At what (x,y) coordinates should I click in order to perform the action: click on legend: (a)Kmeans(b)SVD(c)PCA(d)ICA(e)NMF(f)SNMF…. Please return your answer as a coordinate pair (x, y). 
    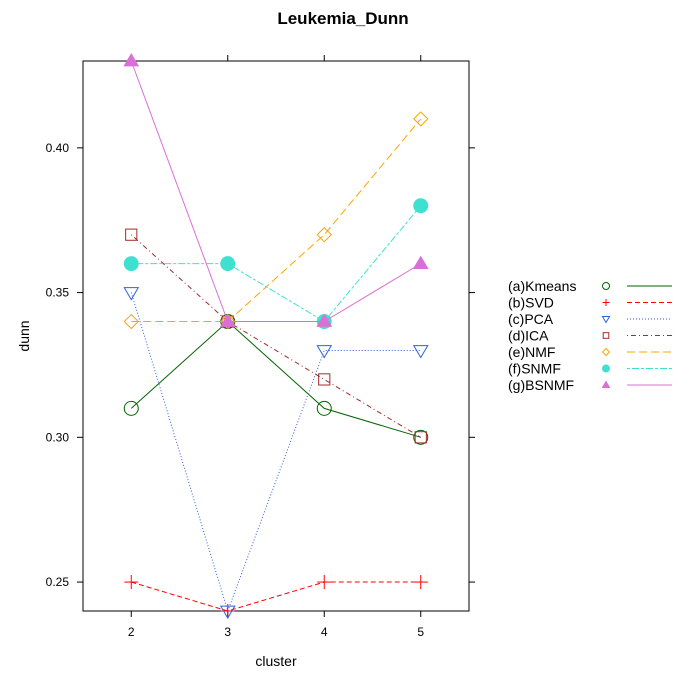
    Looking at the image, I should click on (590, 335).